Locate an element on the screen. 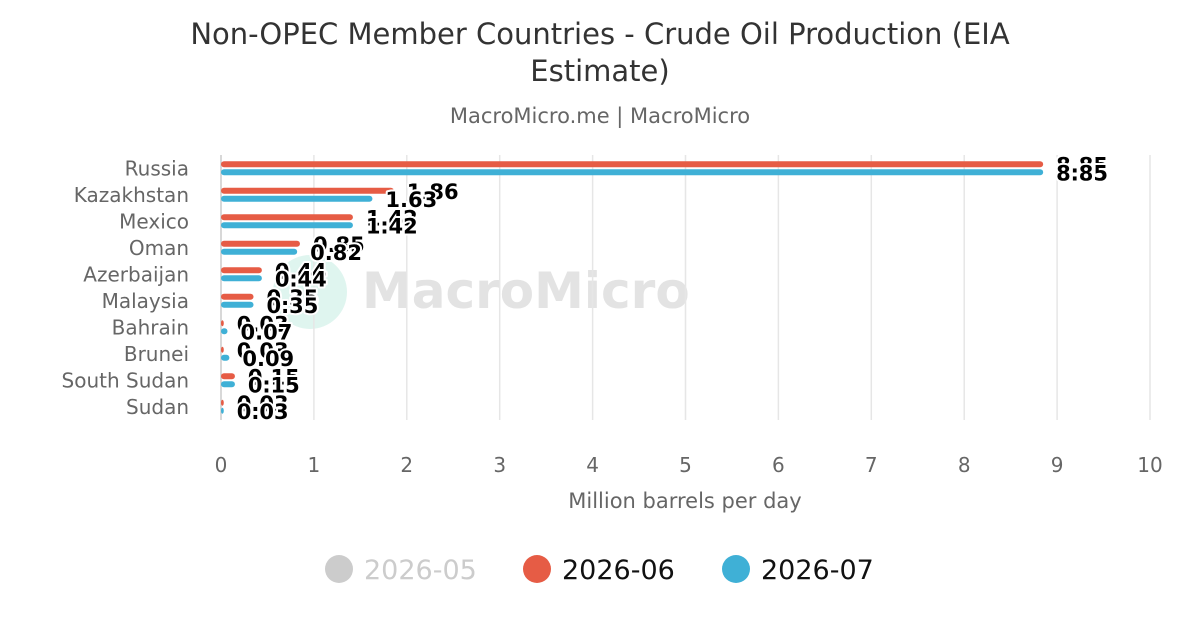 The image size is (1200, 630). category-label-azerbaijan: Azerbaijan is located at coordinates (136, 274).